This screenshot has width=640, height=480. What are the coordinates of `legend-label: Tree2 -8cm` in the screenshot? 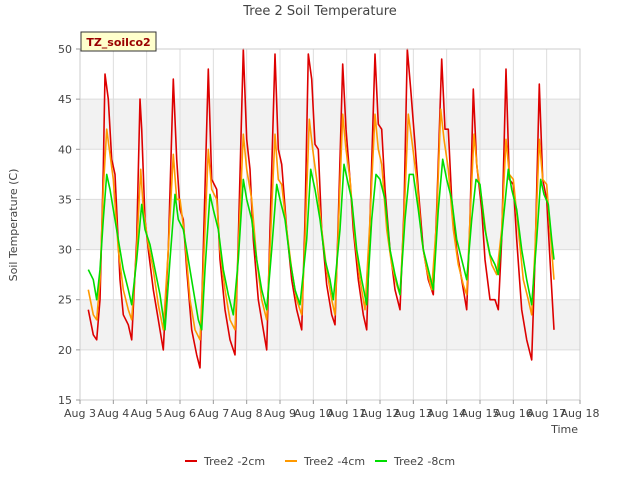 It's located at (424, 461).